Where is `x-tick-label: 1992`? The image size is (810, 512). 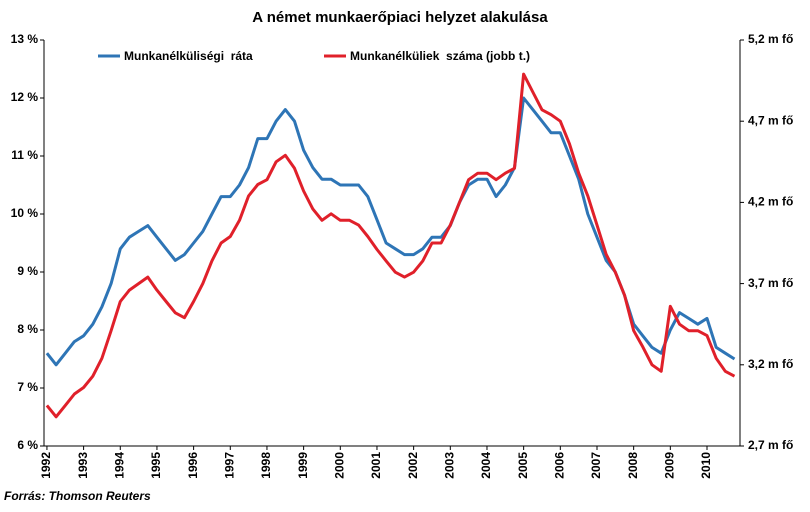
x-tick-label: 1992 is located at coordinates (46, 465).